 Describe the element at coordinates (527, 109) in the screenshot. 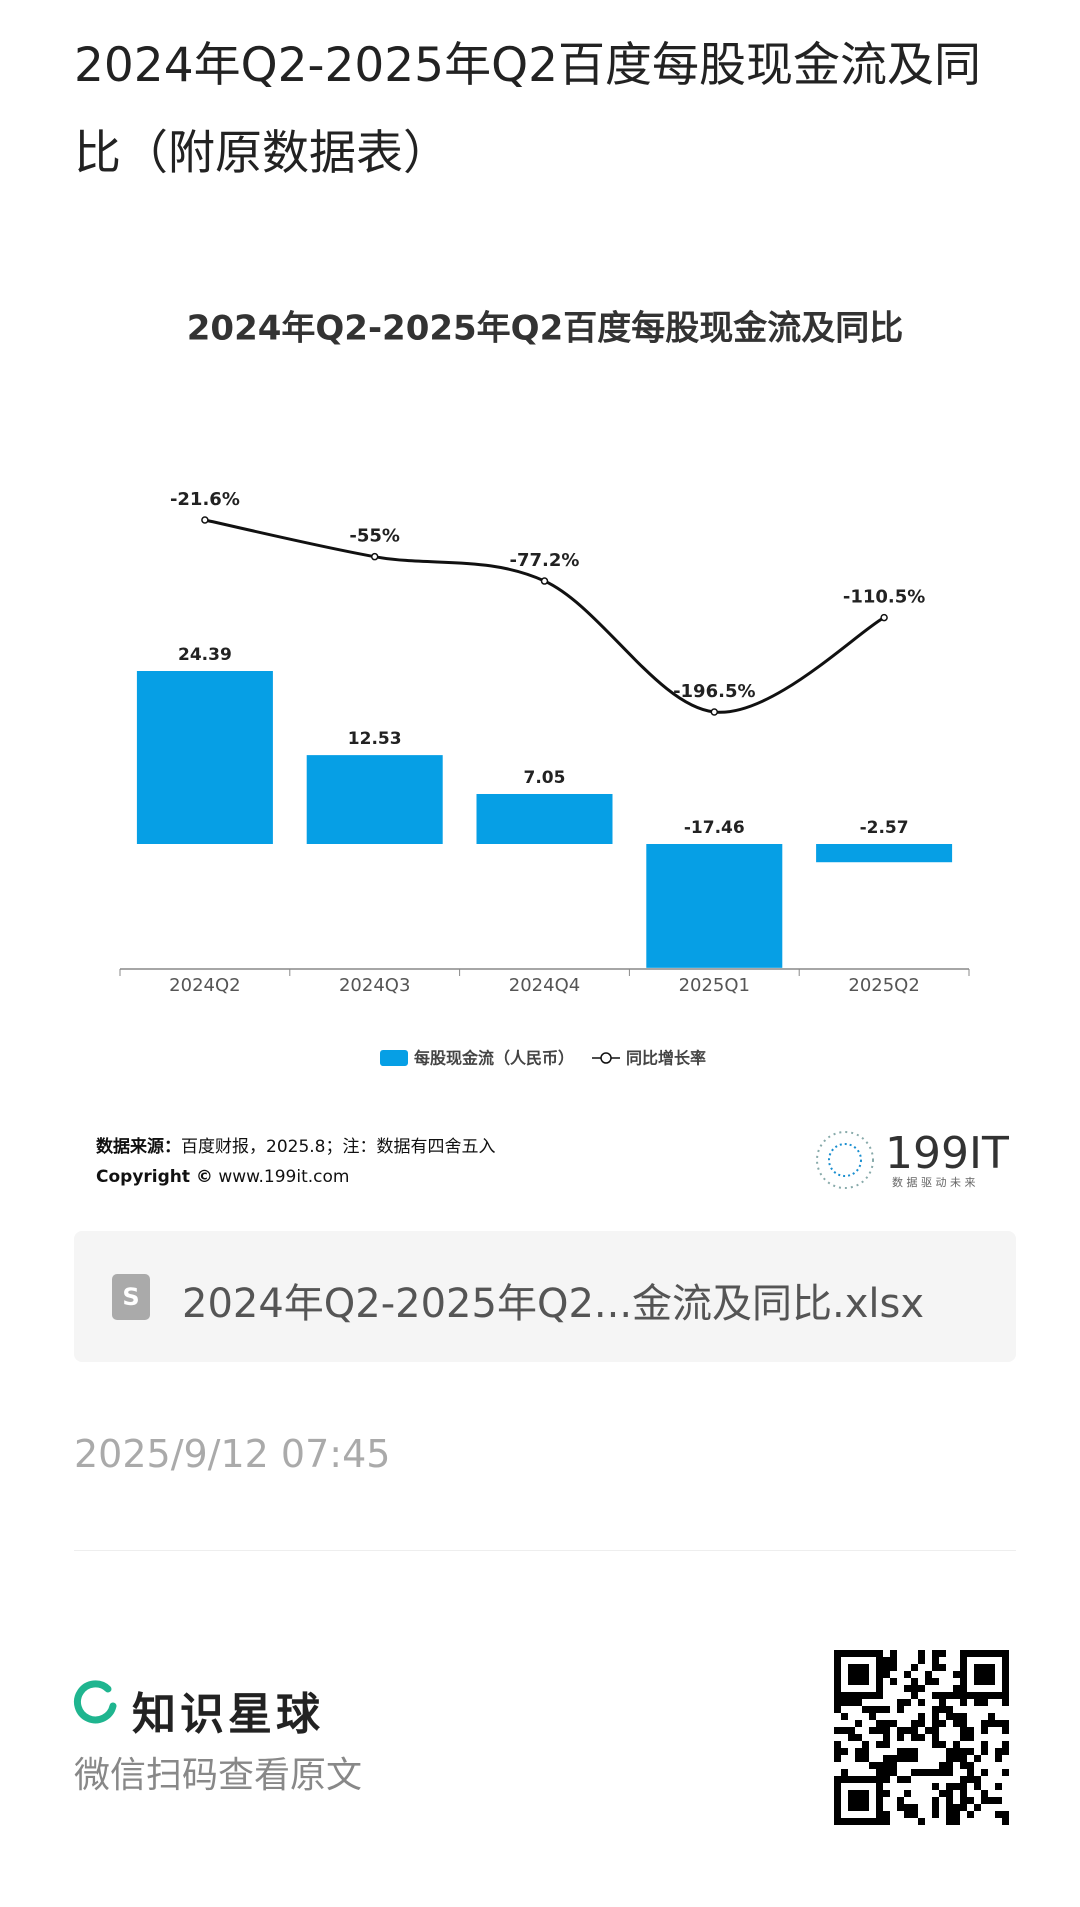

I see `page-title: 2024年Q2-2025年Q2百度每股现金流及同比（附原数据表）` at that location.